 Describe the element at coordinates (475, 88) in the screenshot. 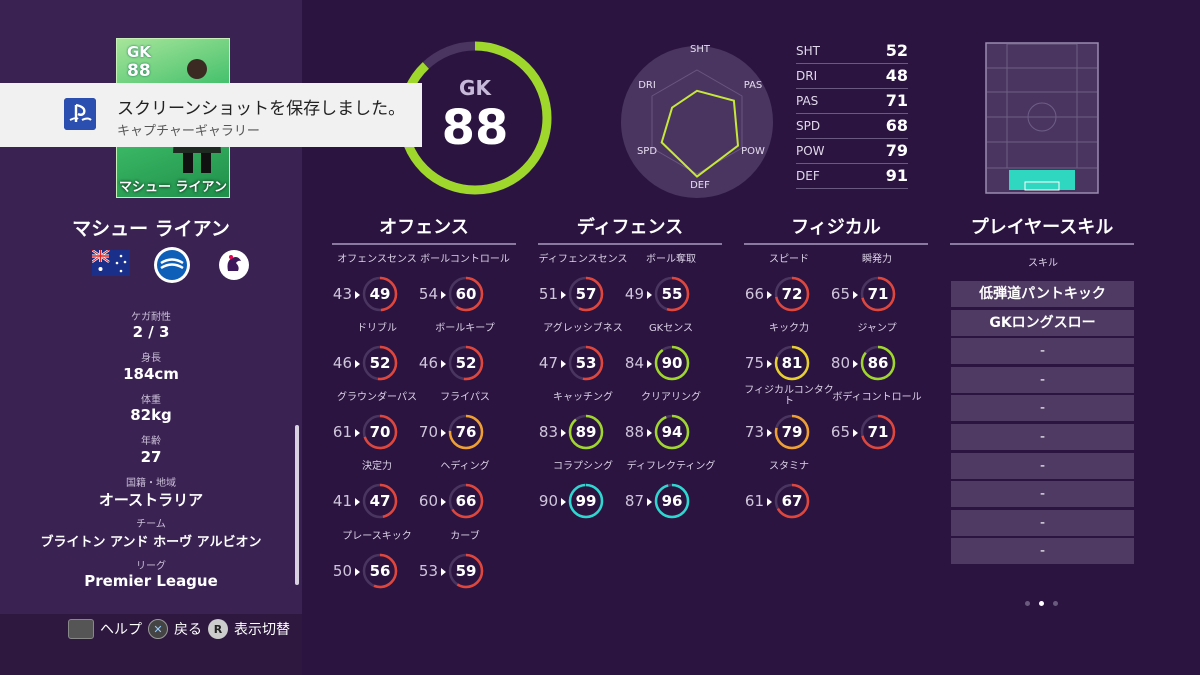

I see `overall-position: GK` at that location.